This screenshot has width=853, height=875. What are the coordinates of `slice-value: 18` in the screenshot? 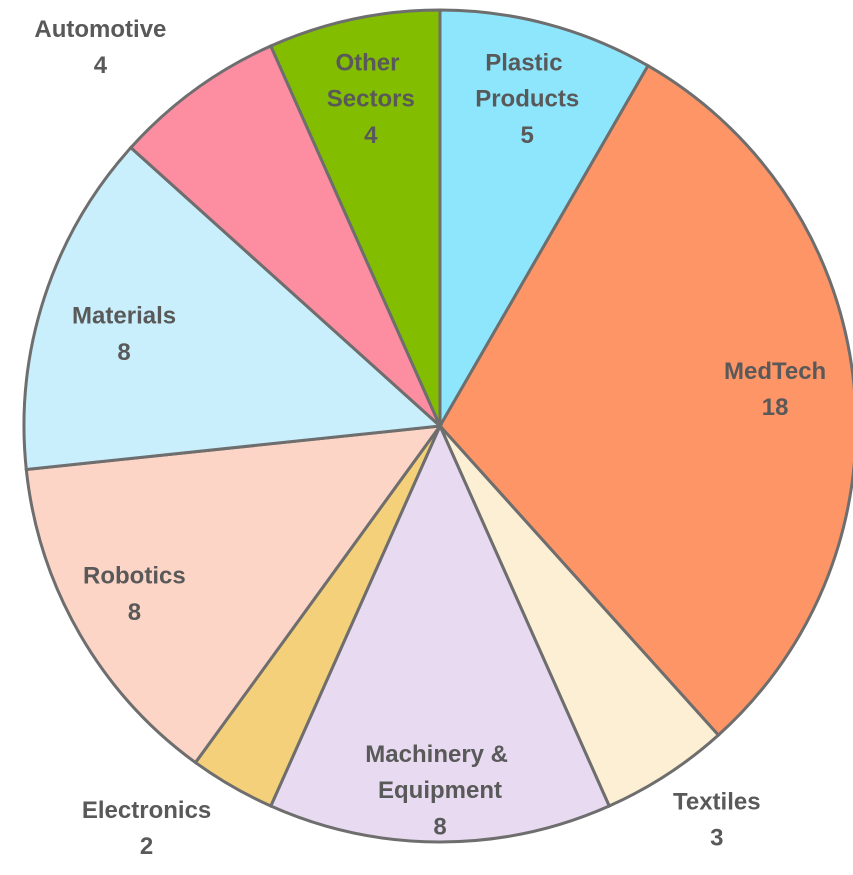 It's located at (775, 407).